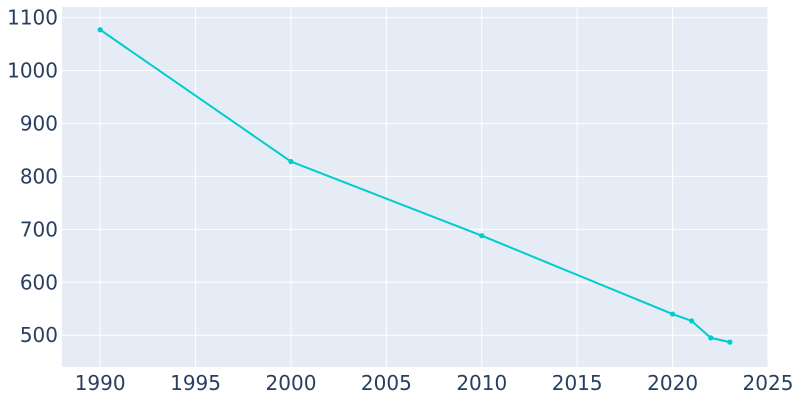  Describe the element at coordinates (195, 383) in the screenshot. I see `x-tick-label: 1995` at that location.